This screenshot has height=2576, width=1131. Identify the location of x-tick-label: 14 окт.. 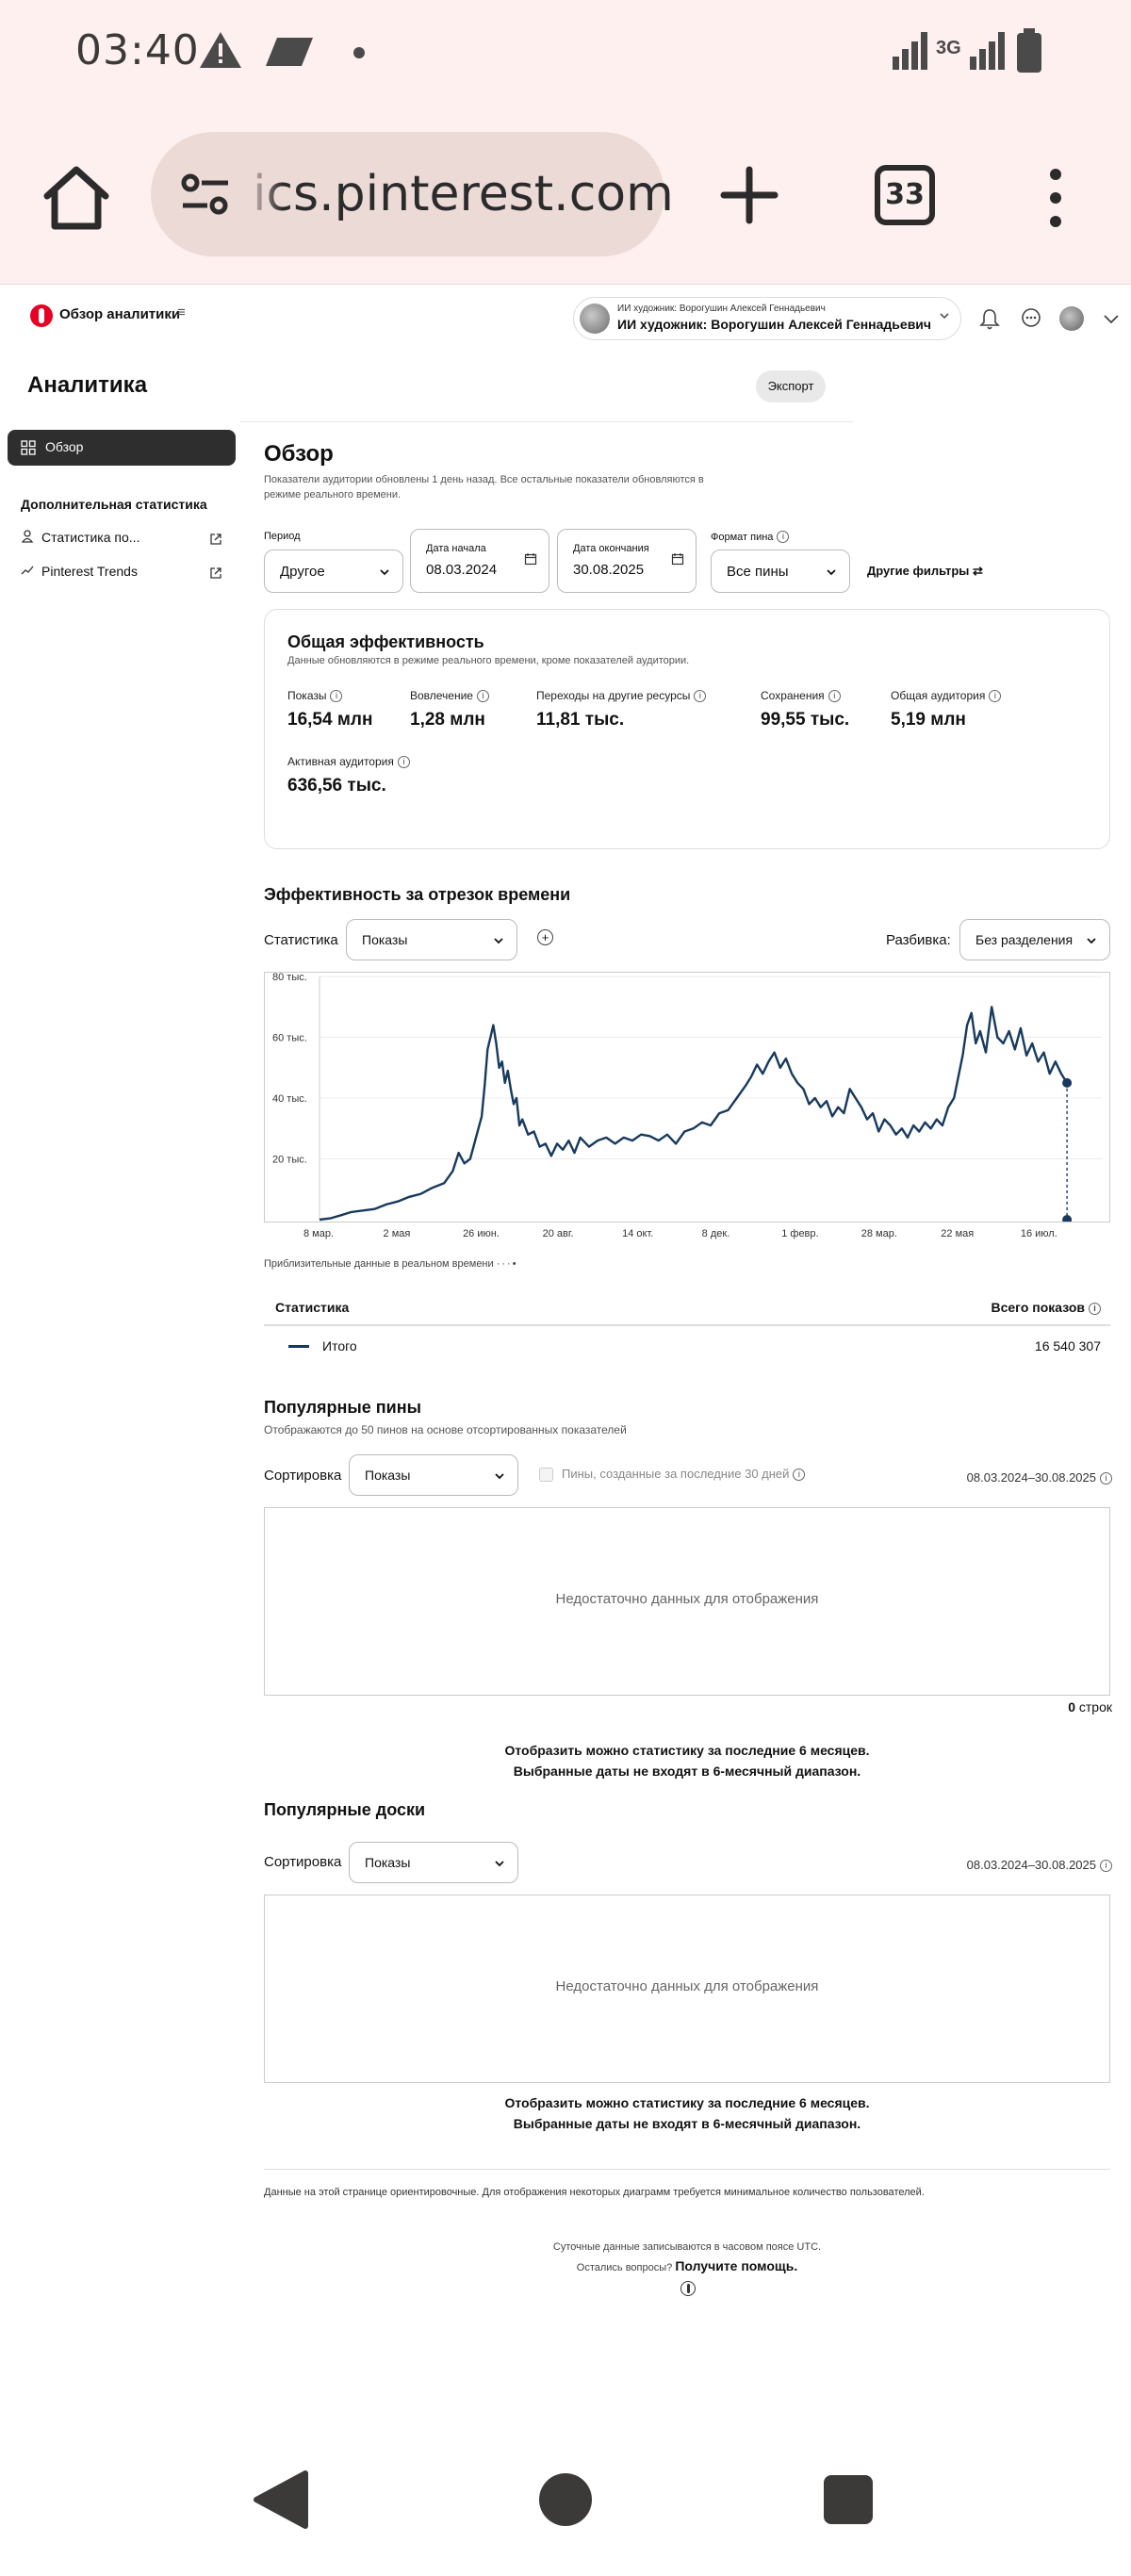
(638, 1233).